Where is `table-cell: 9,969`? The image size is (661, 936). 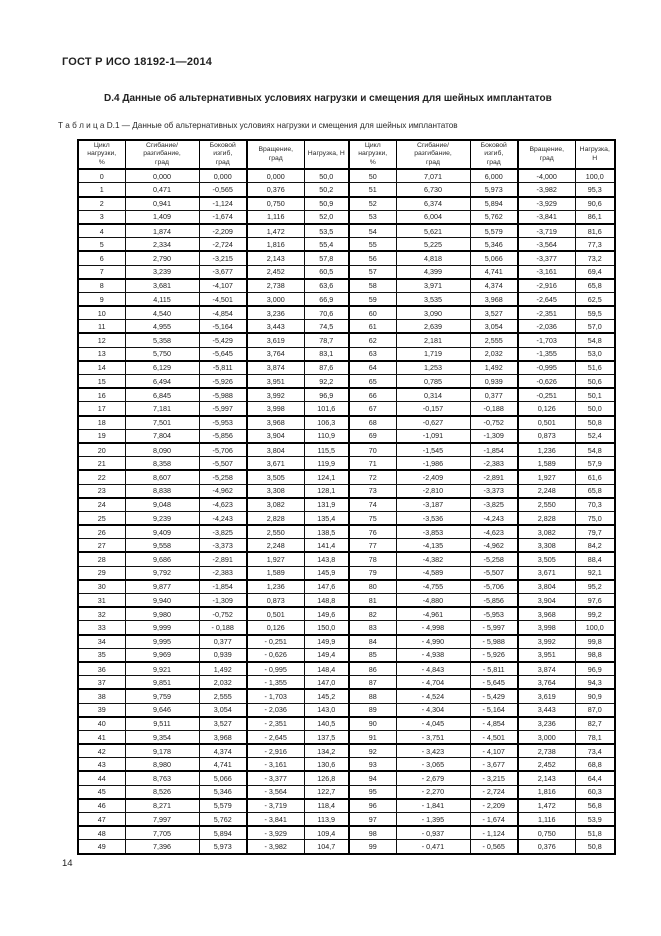
table-cell: 9,969 is located at coordinates (162, 655).